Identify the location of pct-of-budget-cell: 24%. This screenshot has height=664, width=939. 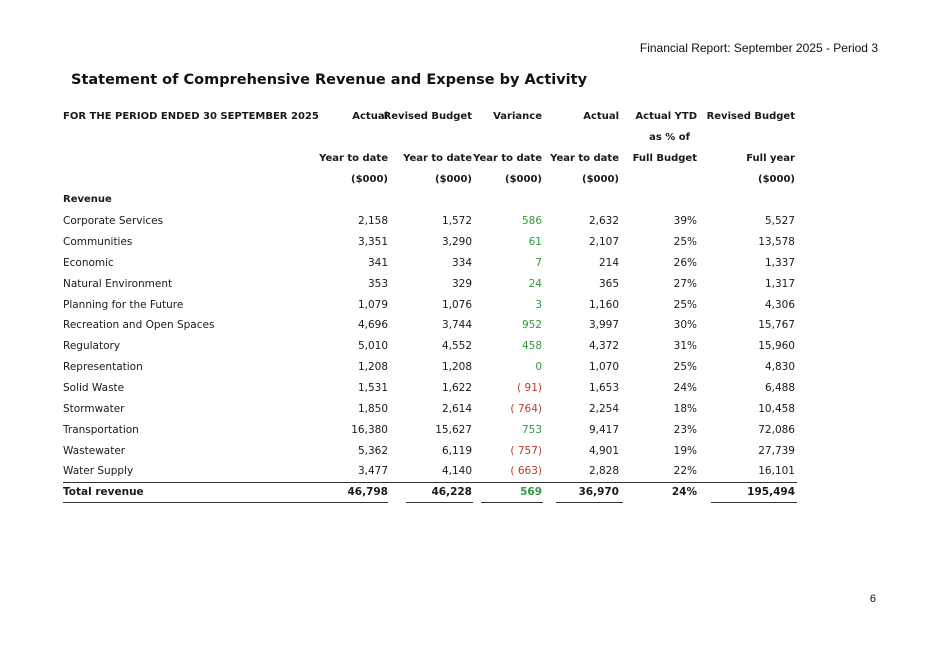
(685, 387).